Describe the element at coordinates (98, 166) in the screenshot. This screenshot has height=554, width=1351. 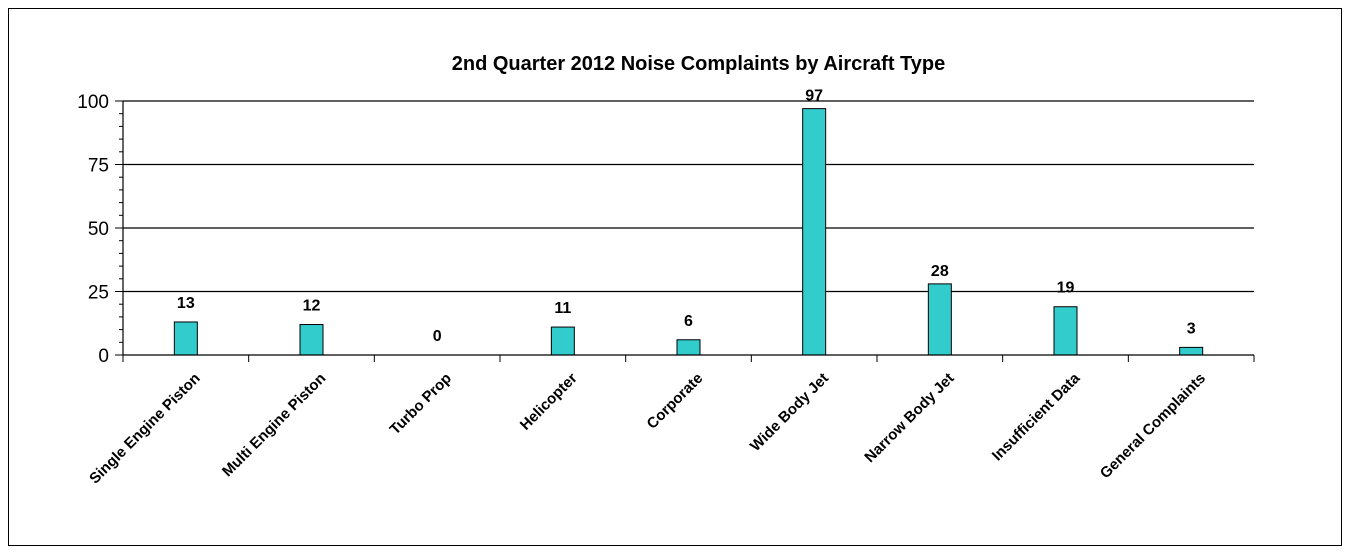
I see `y-tick-label: 75` at that location.